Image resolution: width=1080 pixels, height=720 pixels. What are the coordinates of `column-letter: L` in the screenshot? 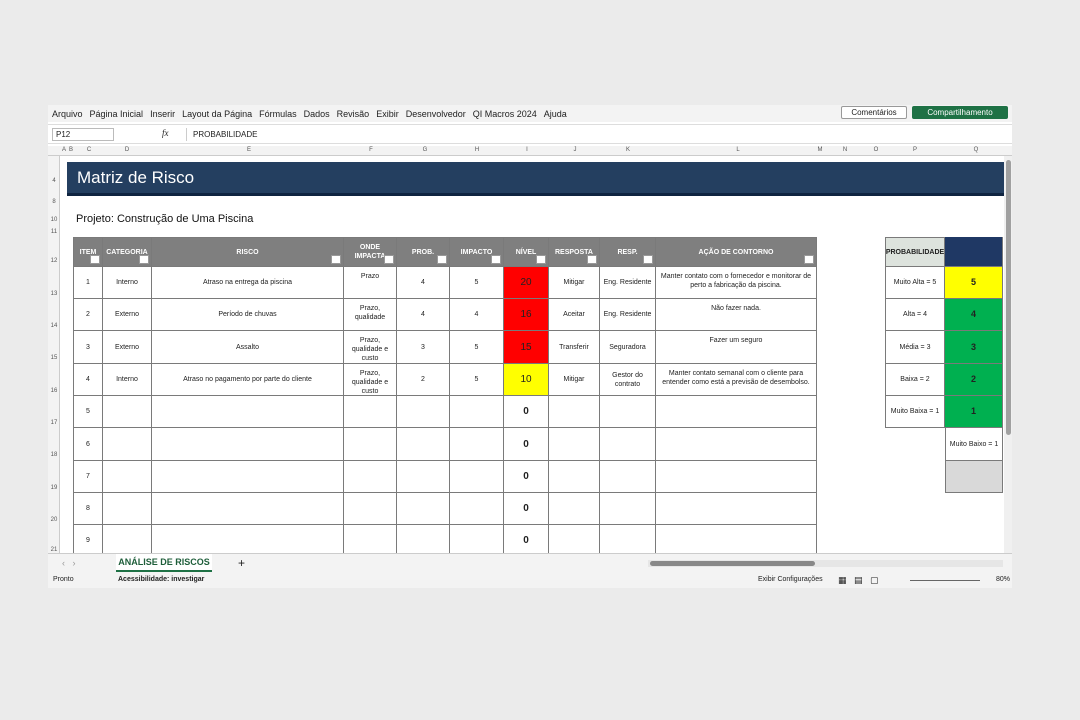 It's located at (738, 150).